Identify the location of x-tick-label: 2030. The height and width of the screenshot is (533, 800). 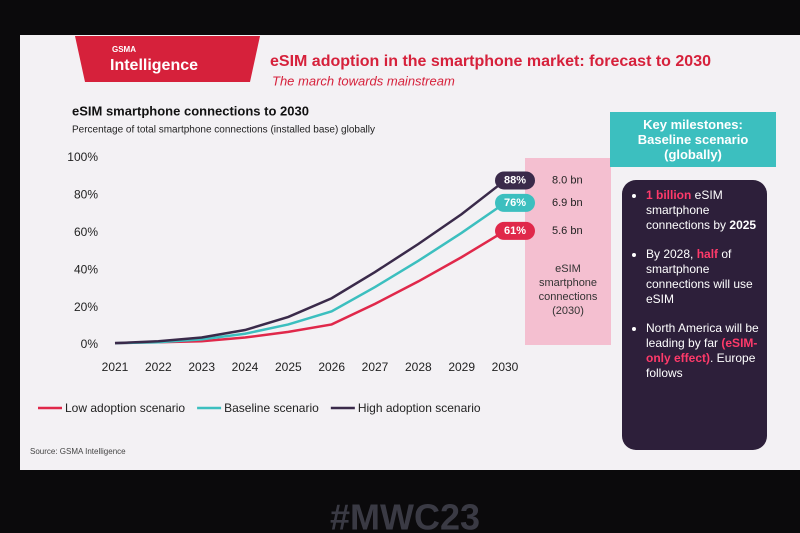
(505, 367).